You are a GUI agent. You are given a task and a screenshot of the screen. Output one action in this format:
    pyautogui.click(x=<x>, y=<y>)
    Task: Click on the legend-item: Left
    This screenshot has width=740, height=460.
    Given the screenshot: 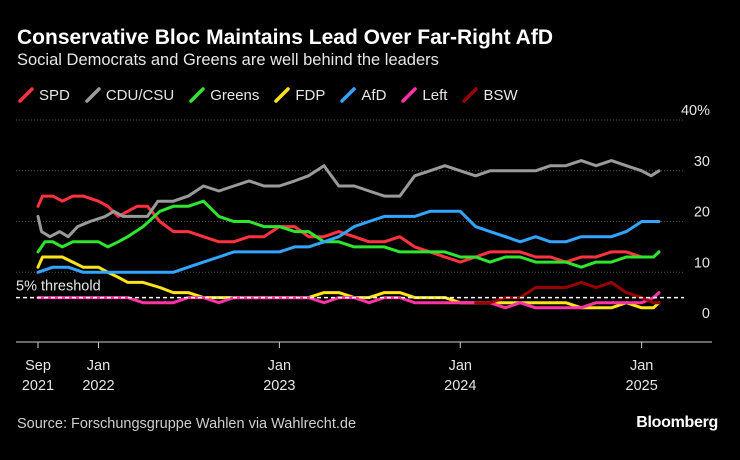 What is the action you would take?
    pyautogui.click(x=423, y=95)
    